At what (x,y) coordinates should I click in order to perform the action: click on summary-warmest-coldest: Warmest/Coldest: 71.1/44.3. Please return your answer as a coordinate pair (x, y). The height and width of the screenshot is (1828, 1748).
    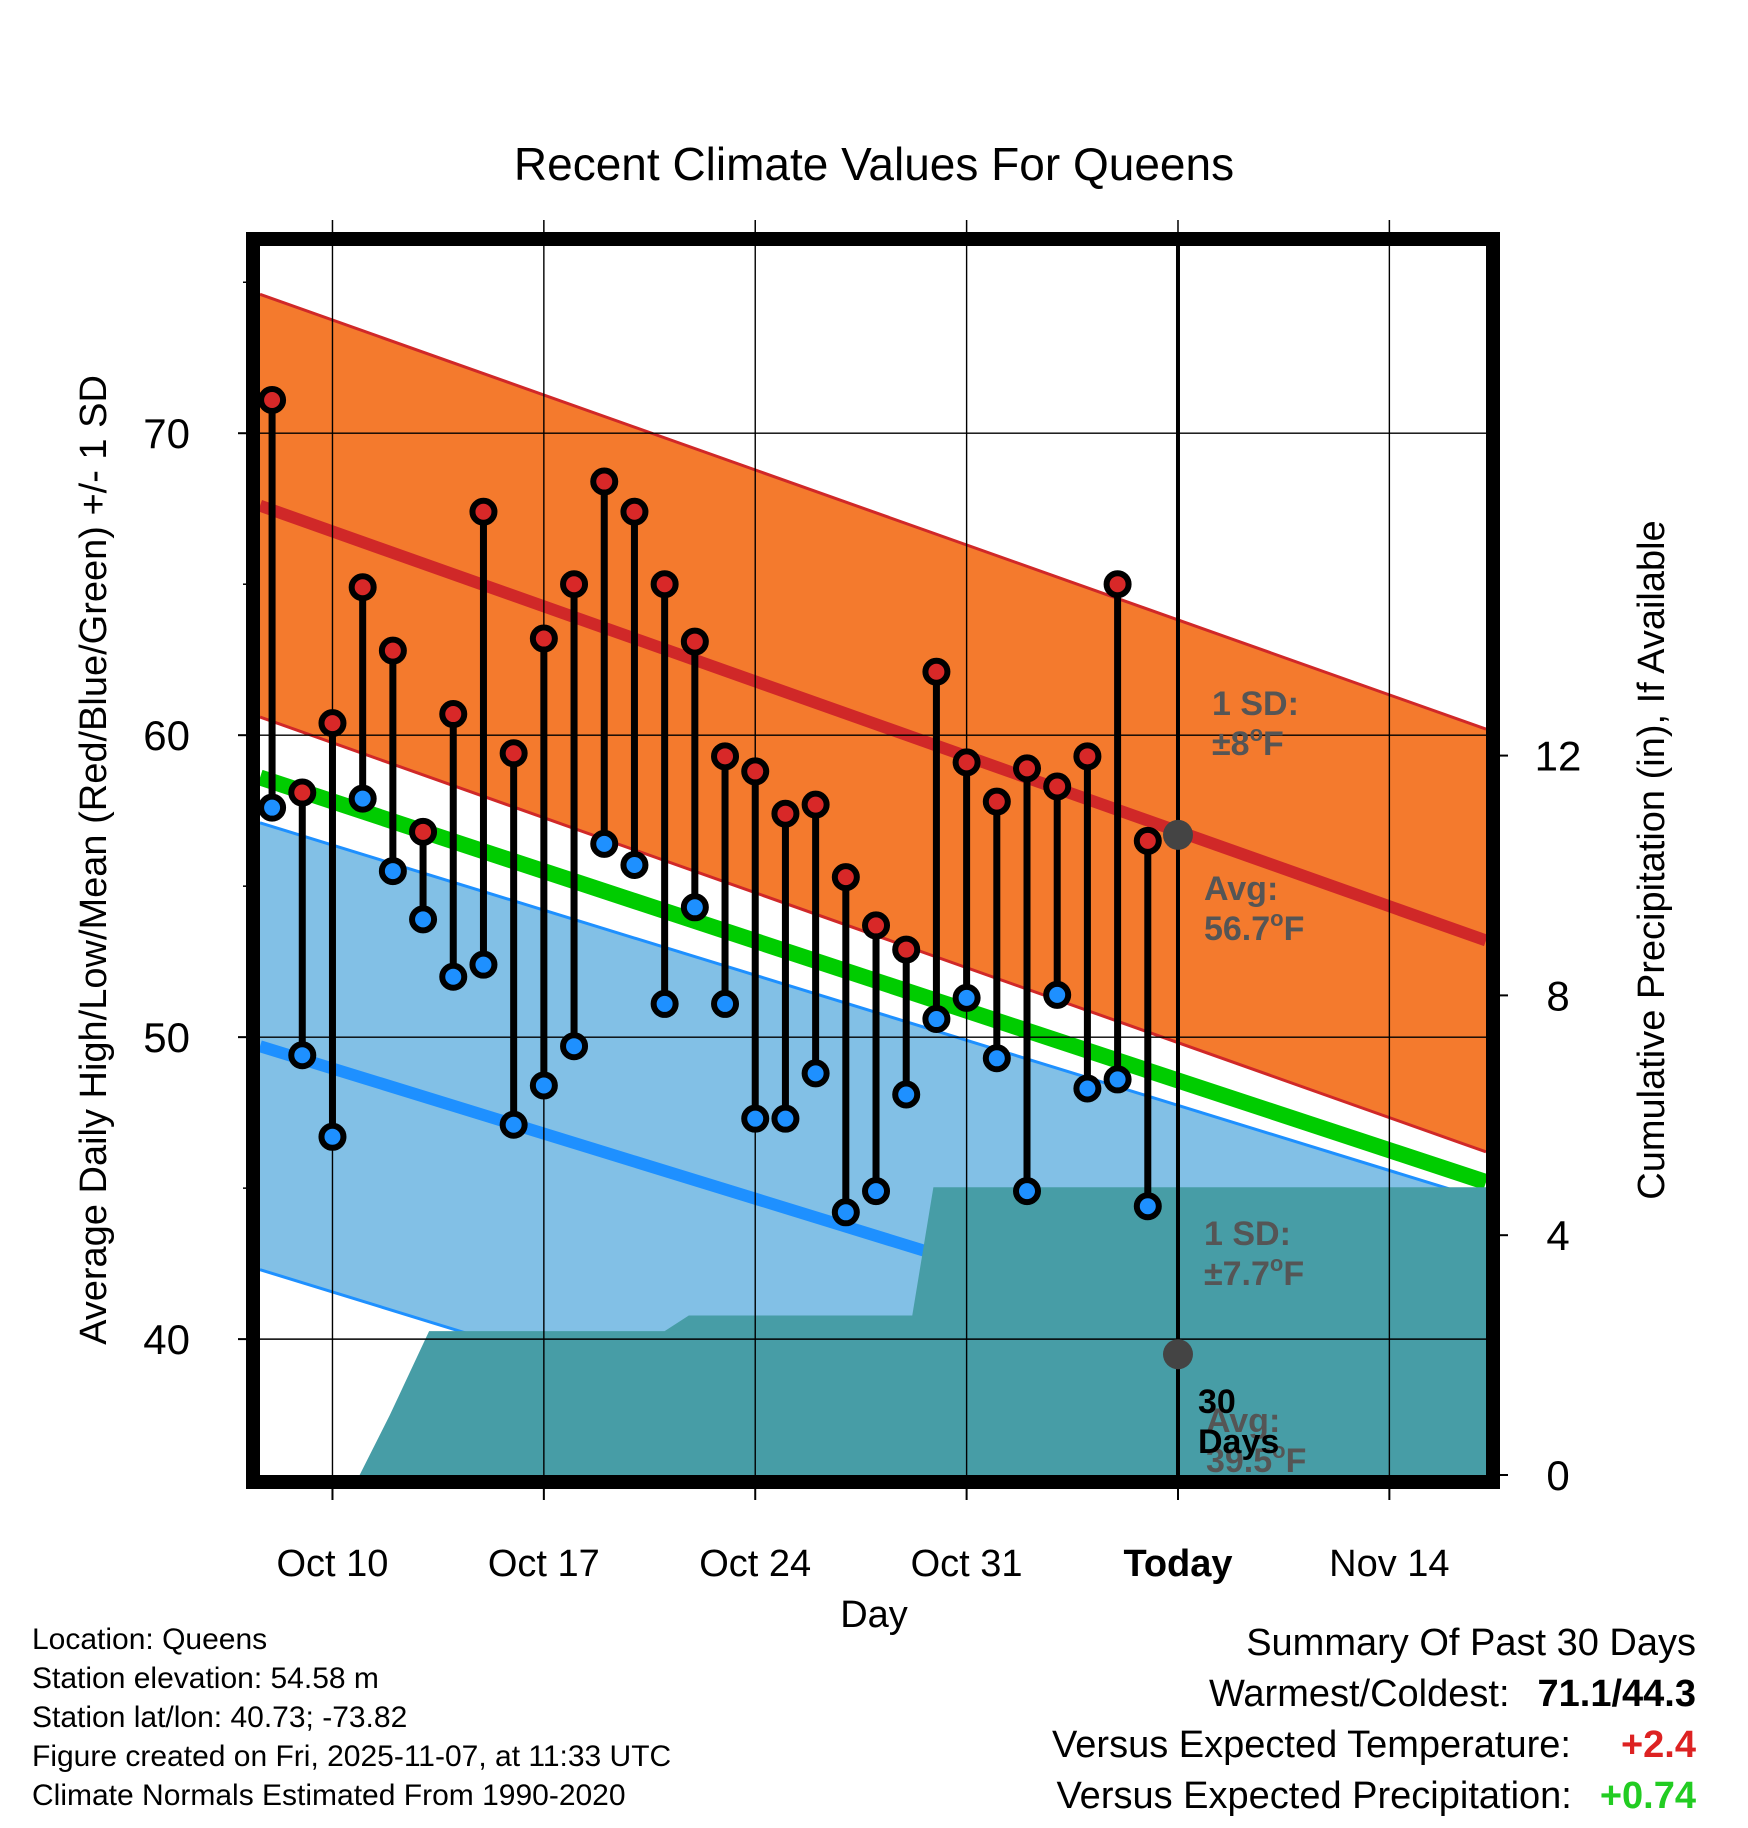
    Looking at the image, I should click on (1374, 1694).